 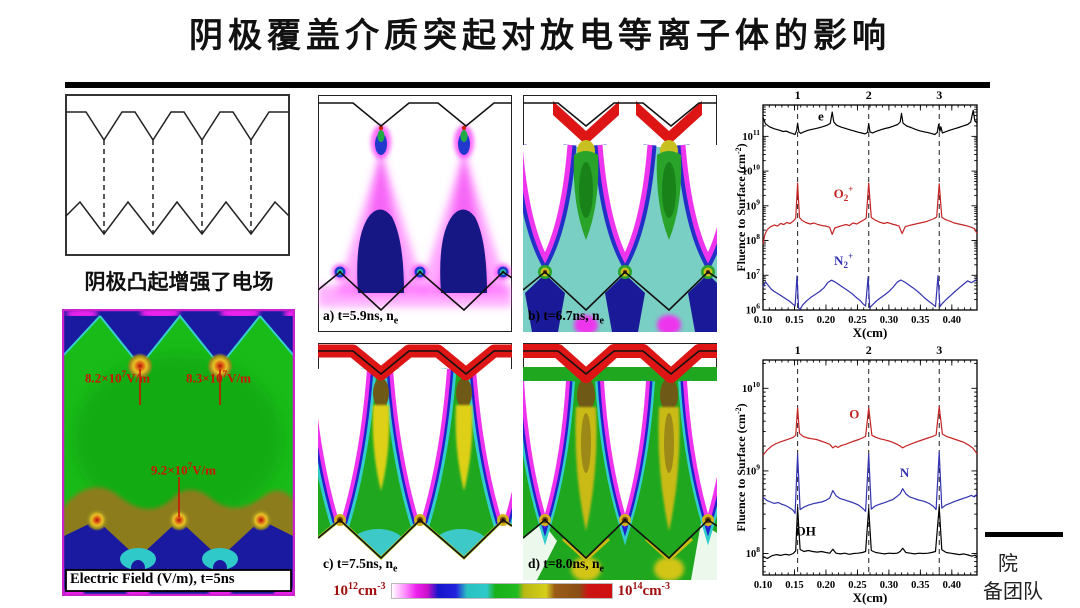 I want to click on white-voids, so click(x=620, y=208).